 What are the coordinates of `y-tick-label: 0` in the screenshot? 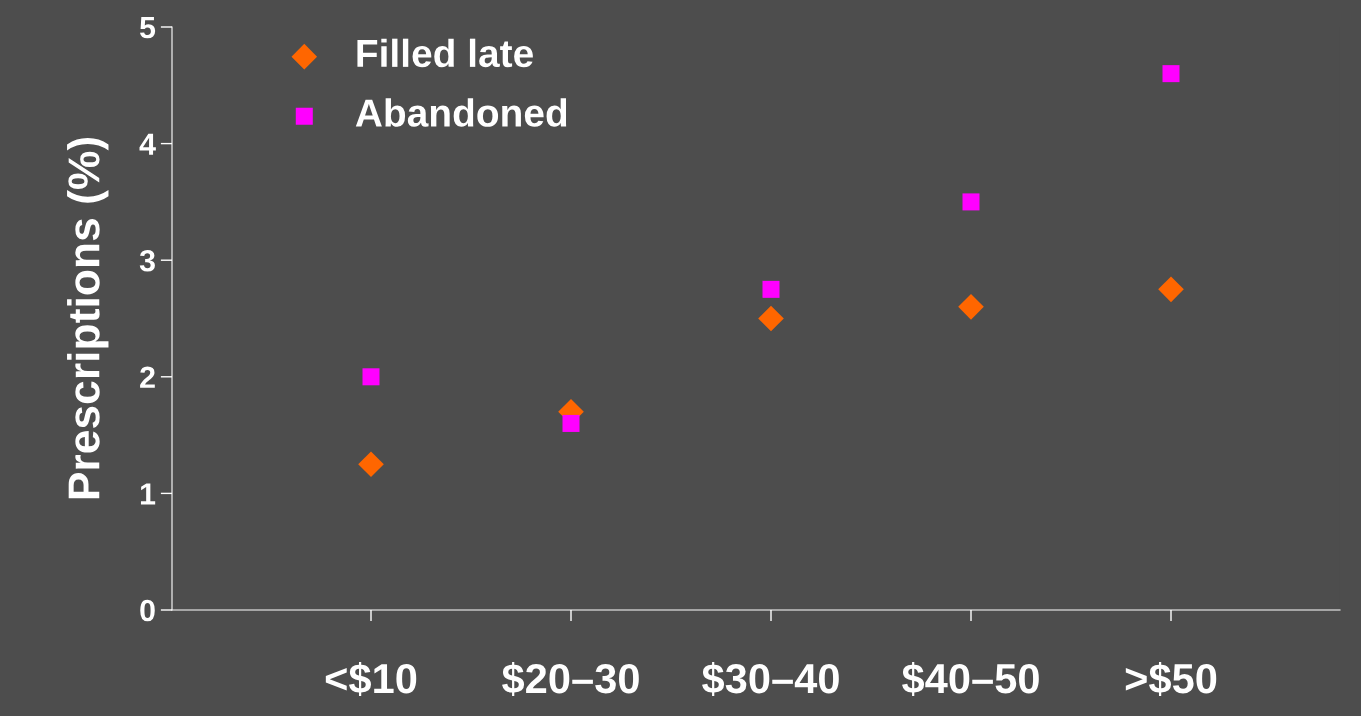 It's located at (147, 610).